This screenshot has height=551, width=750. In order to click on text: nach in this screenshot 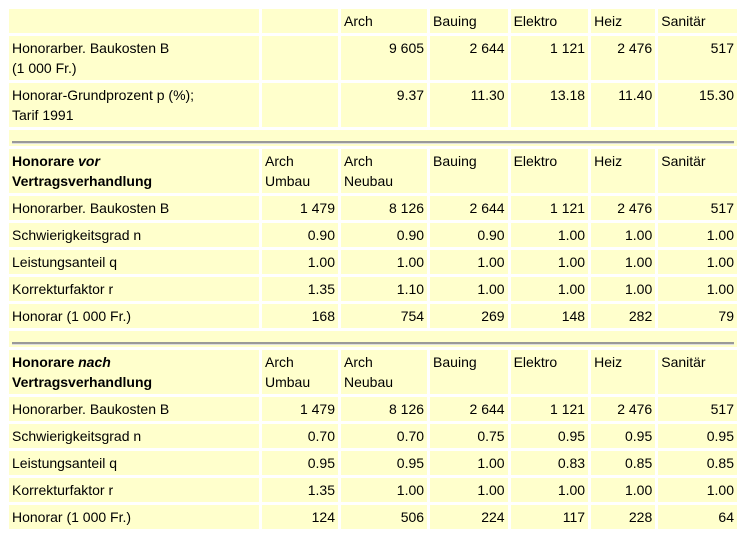, I will do `click(94, 362)`.